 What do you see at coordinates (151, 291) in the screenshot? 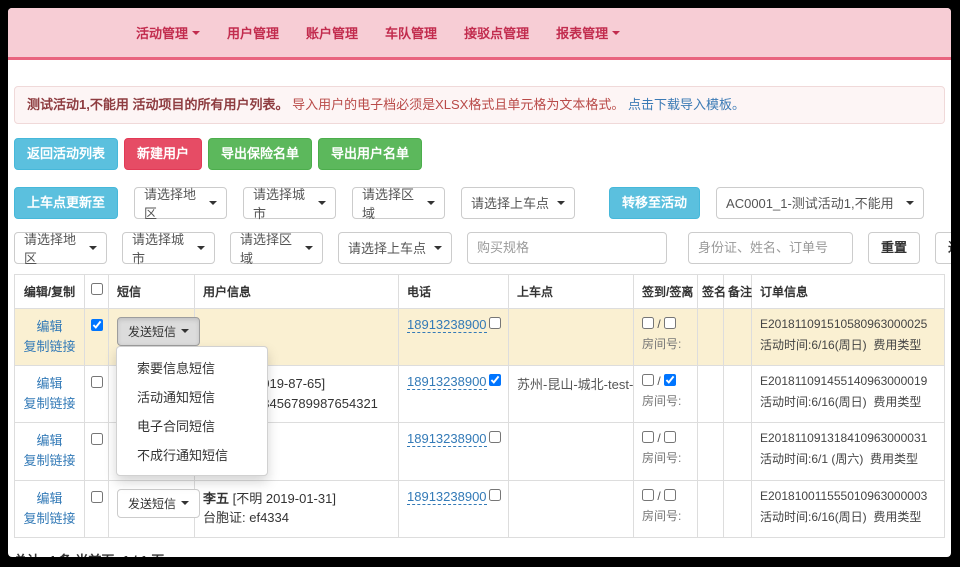
I see `header-sms: 短信` at bounding box center [151, 291].